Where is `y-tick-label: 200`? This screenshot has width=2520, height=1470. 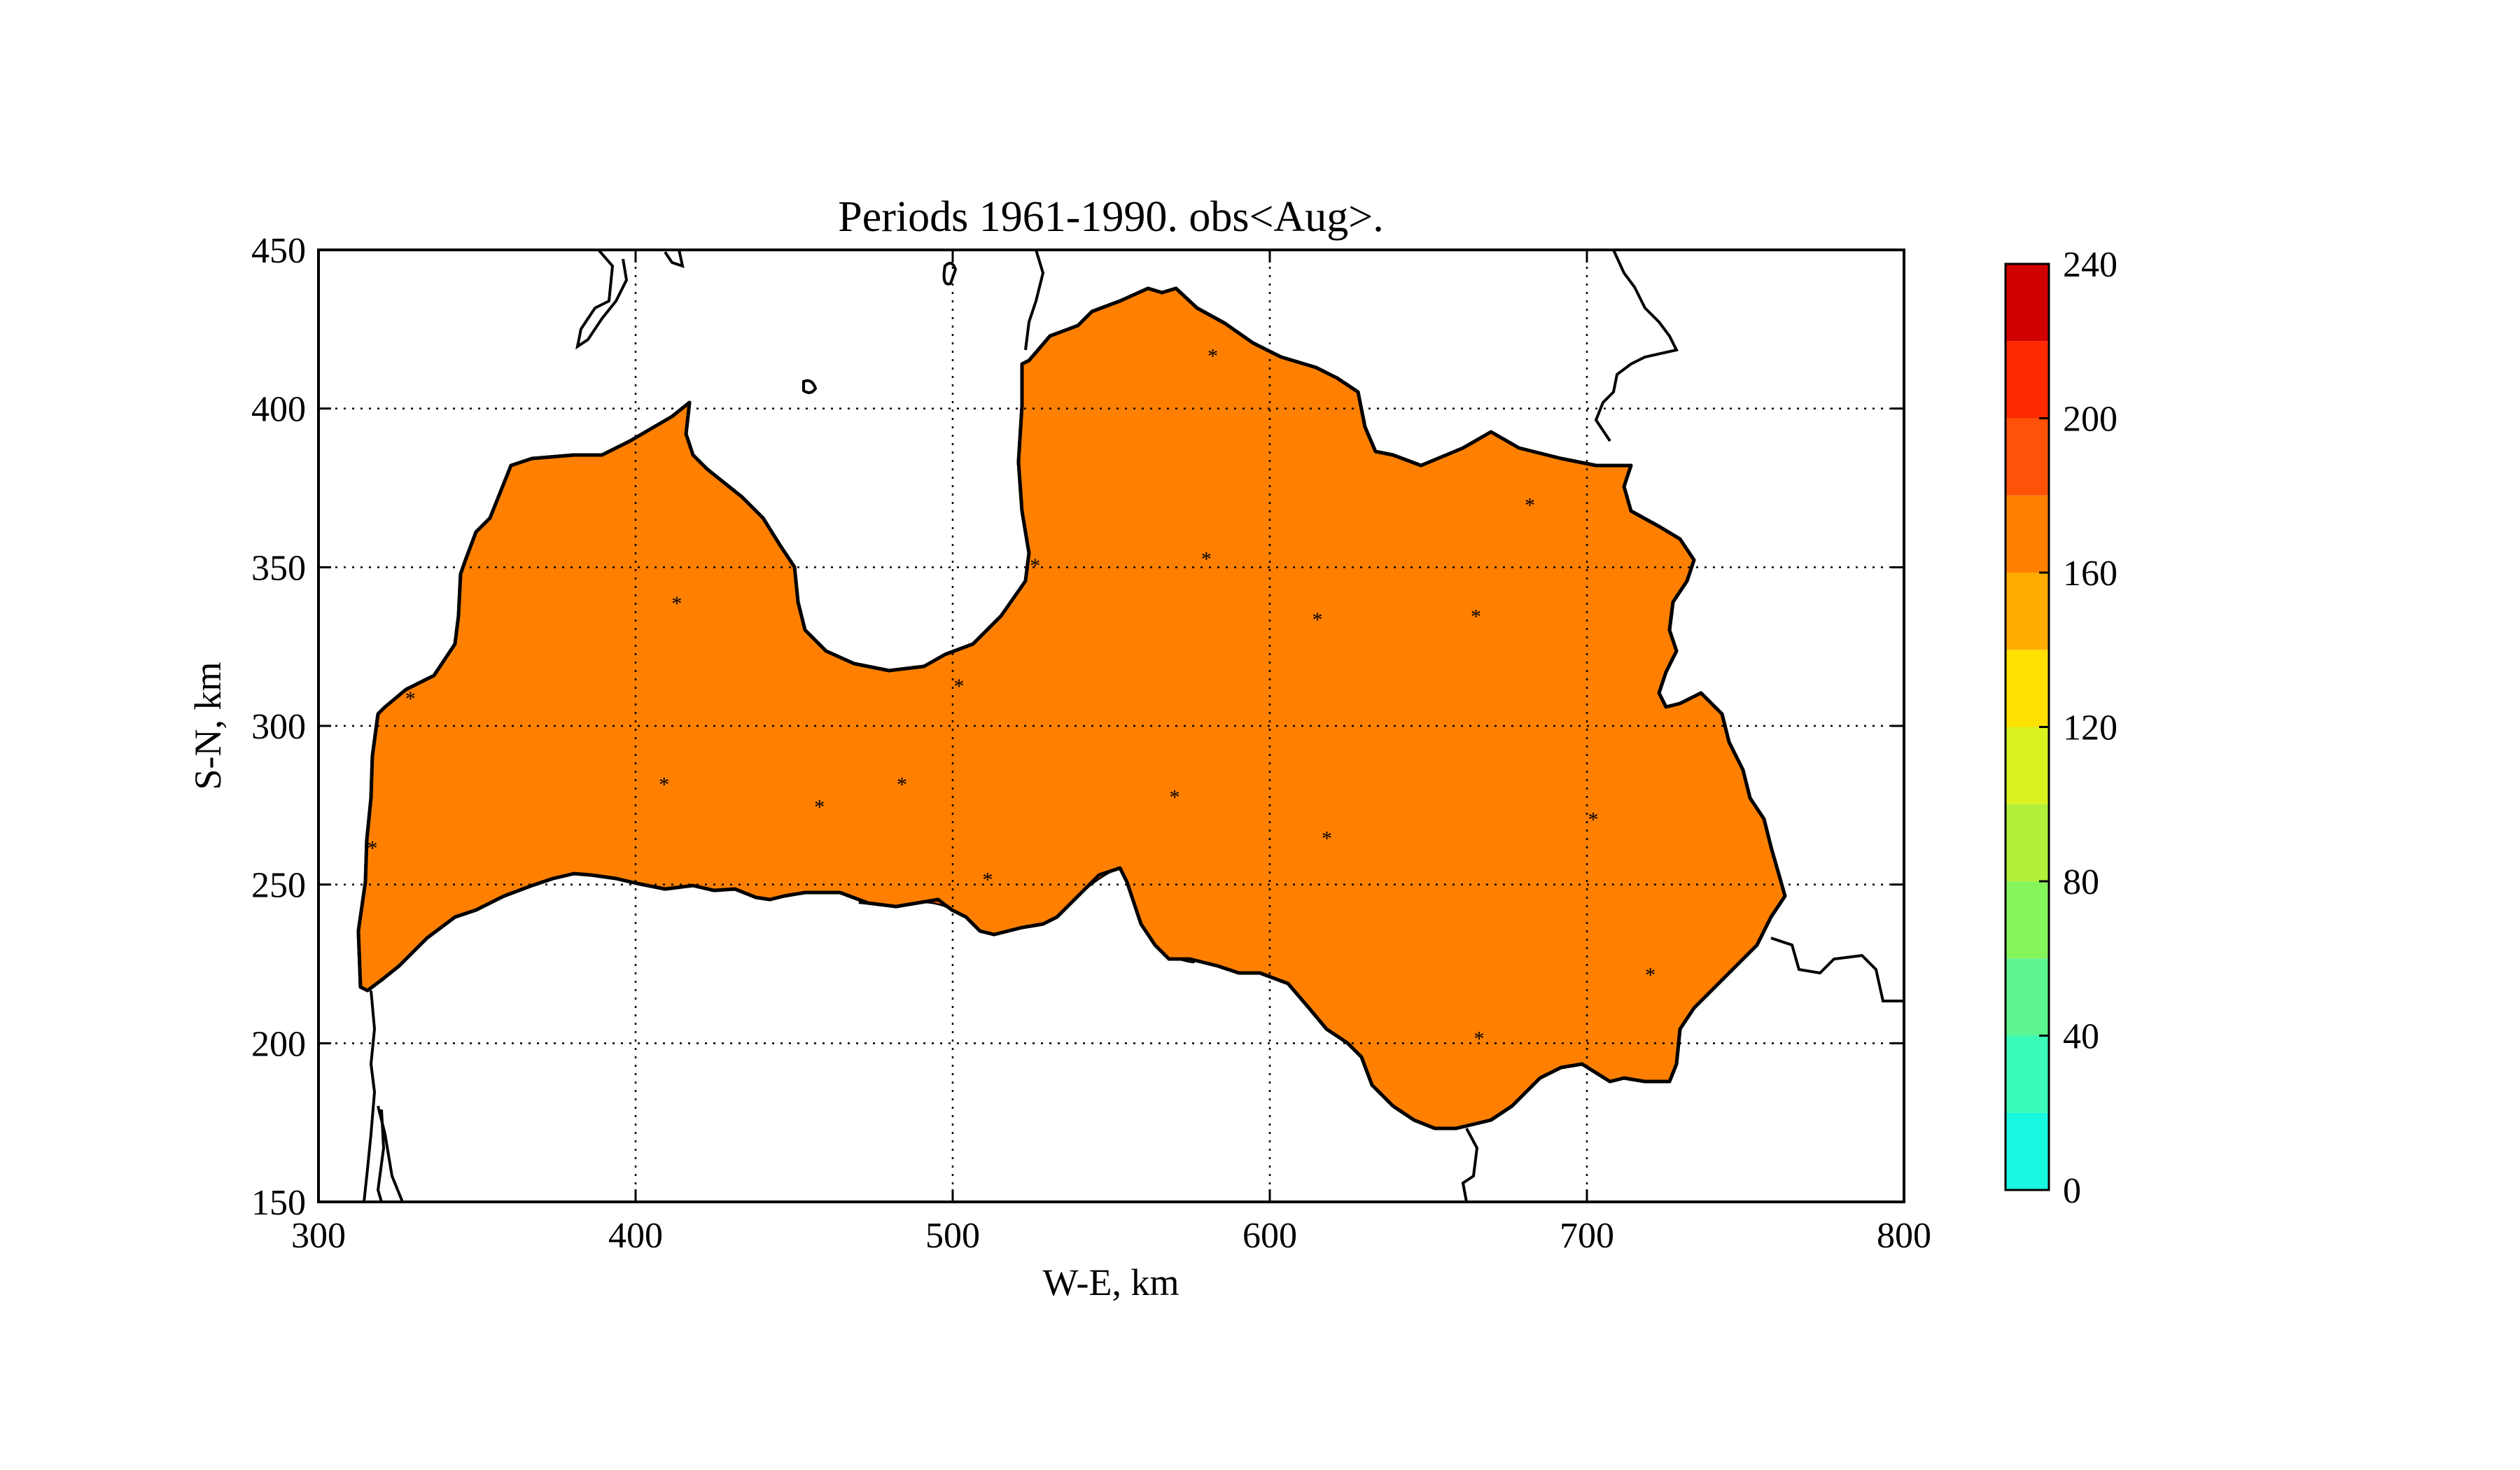
y-tick-label: 200 is located at coordinates (278, 1044).